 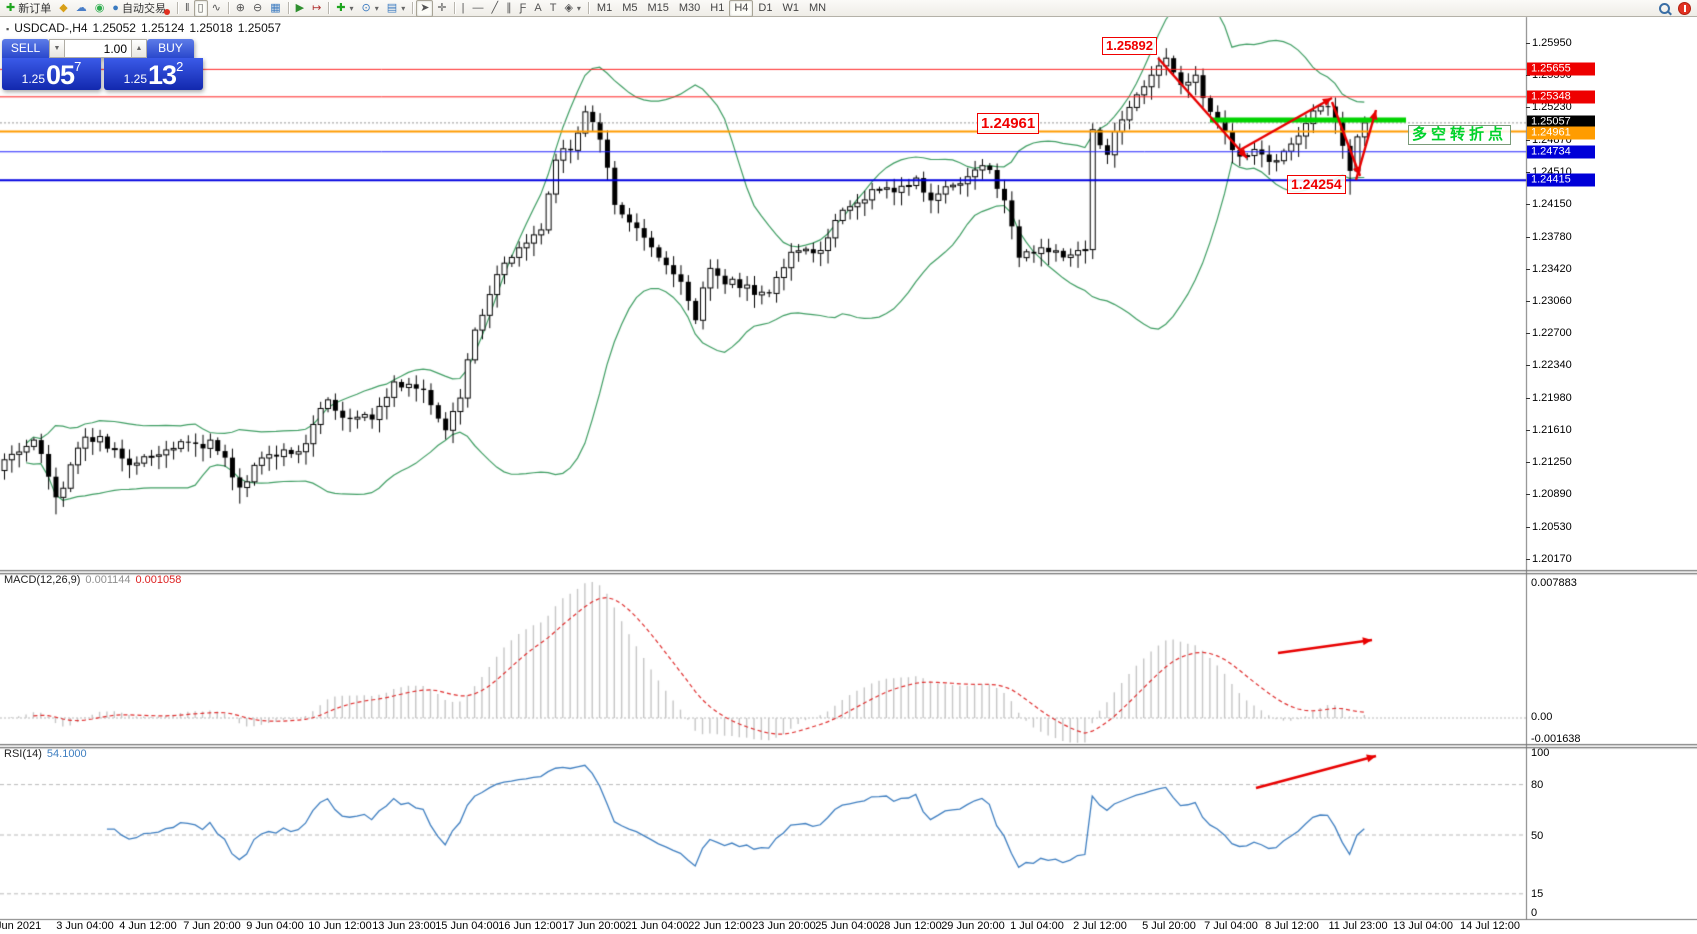 What do you see at coordinates (765, 8) in the screenshot?
I see `timeframe-d1: D1` at bounding box center [765, 8].